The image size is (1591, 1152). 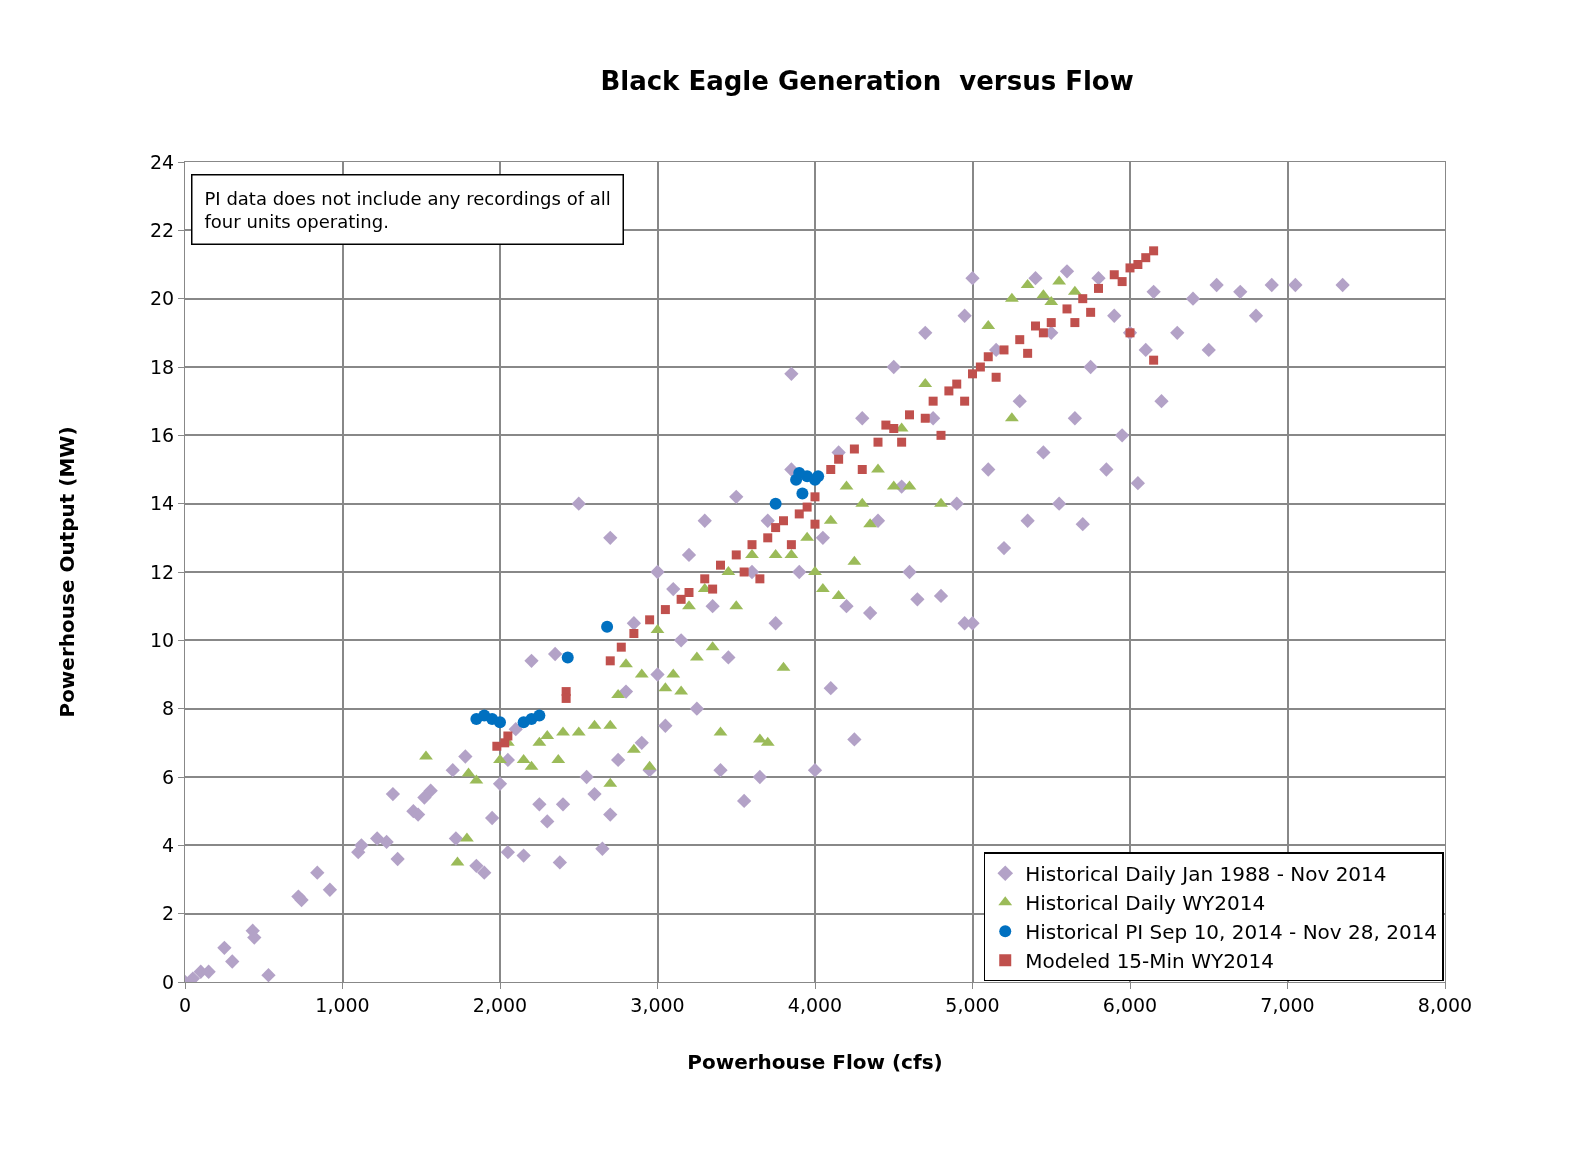 What do you see at coordinates (815, 1004) in the screenshot?
I see `x-tick-label: 4,000` at bounding box center [815, 1004].